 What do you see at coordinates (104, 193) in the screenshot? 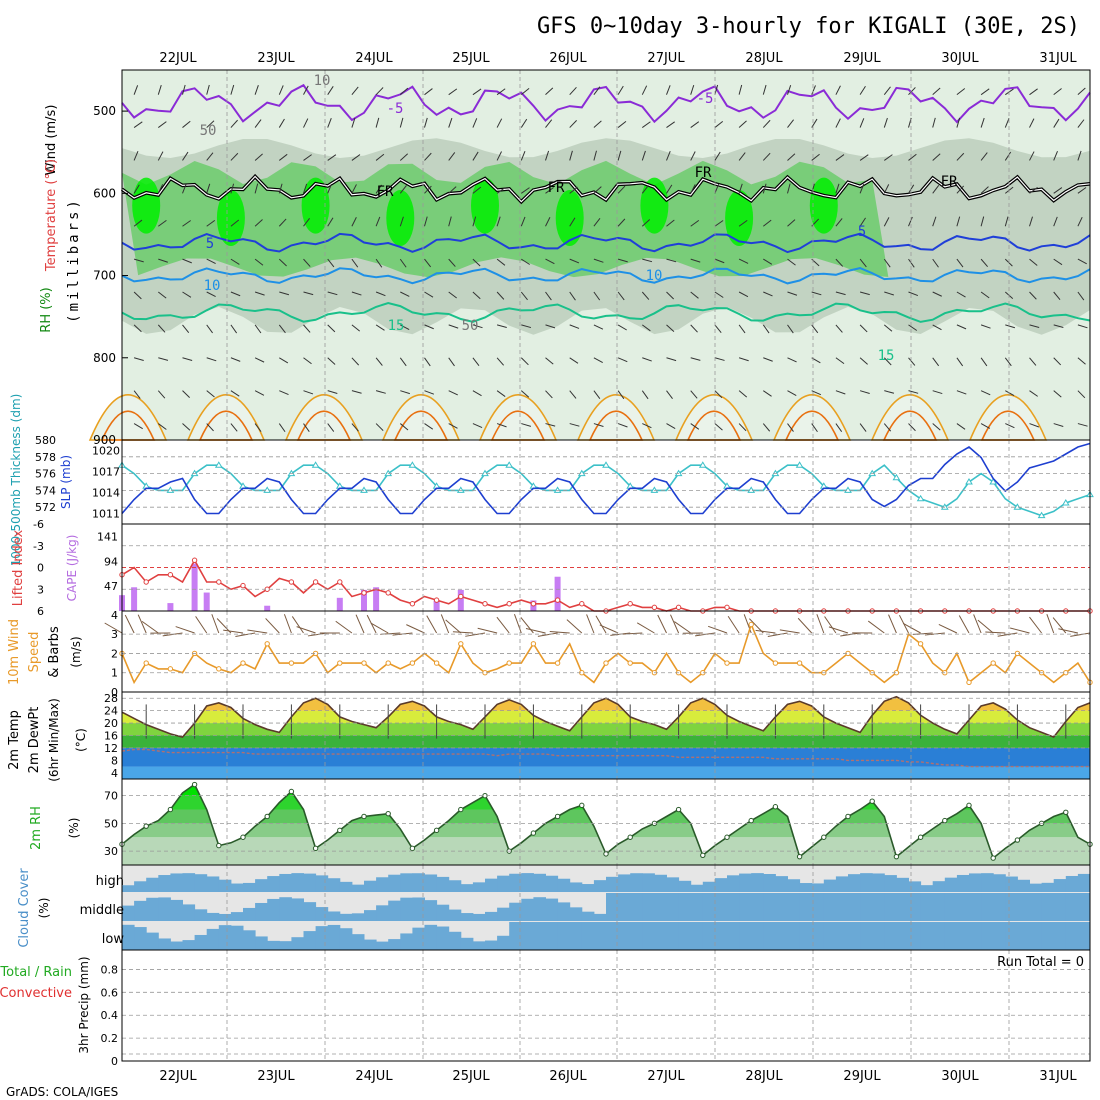
I see `pressure-tick-label: 600` at bounding box center [104, 193].